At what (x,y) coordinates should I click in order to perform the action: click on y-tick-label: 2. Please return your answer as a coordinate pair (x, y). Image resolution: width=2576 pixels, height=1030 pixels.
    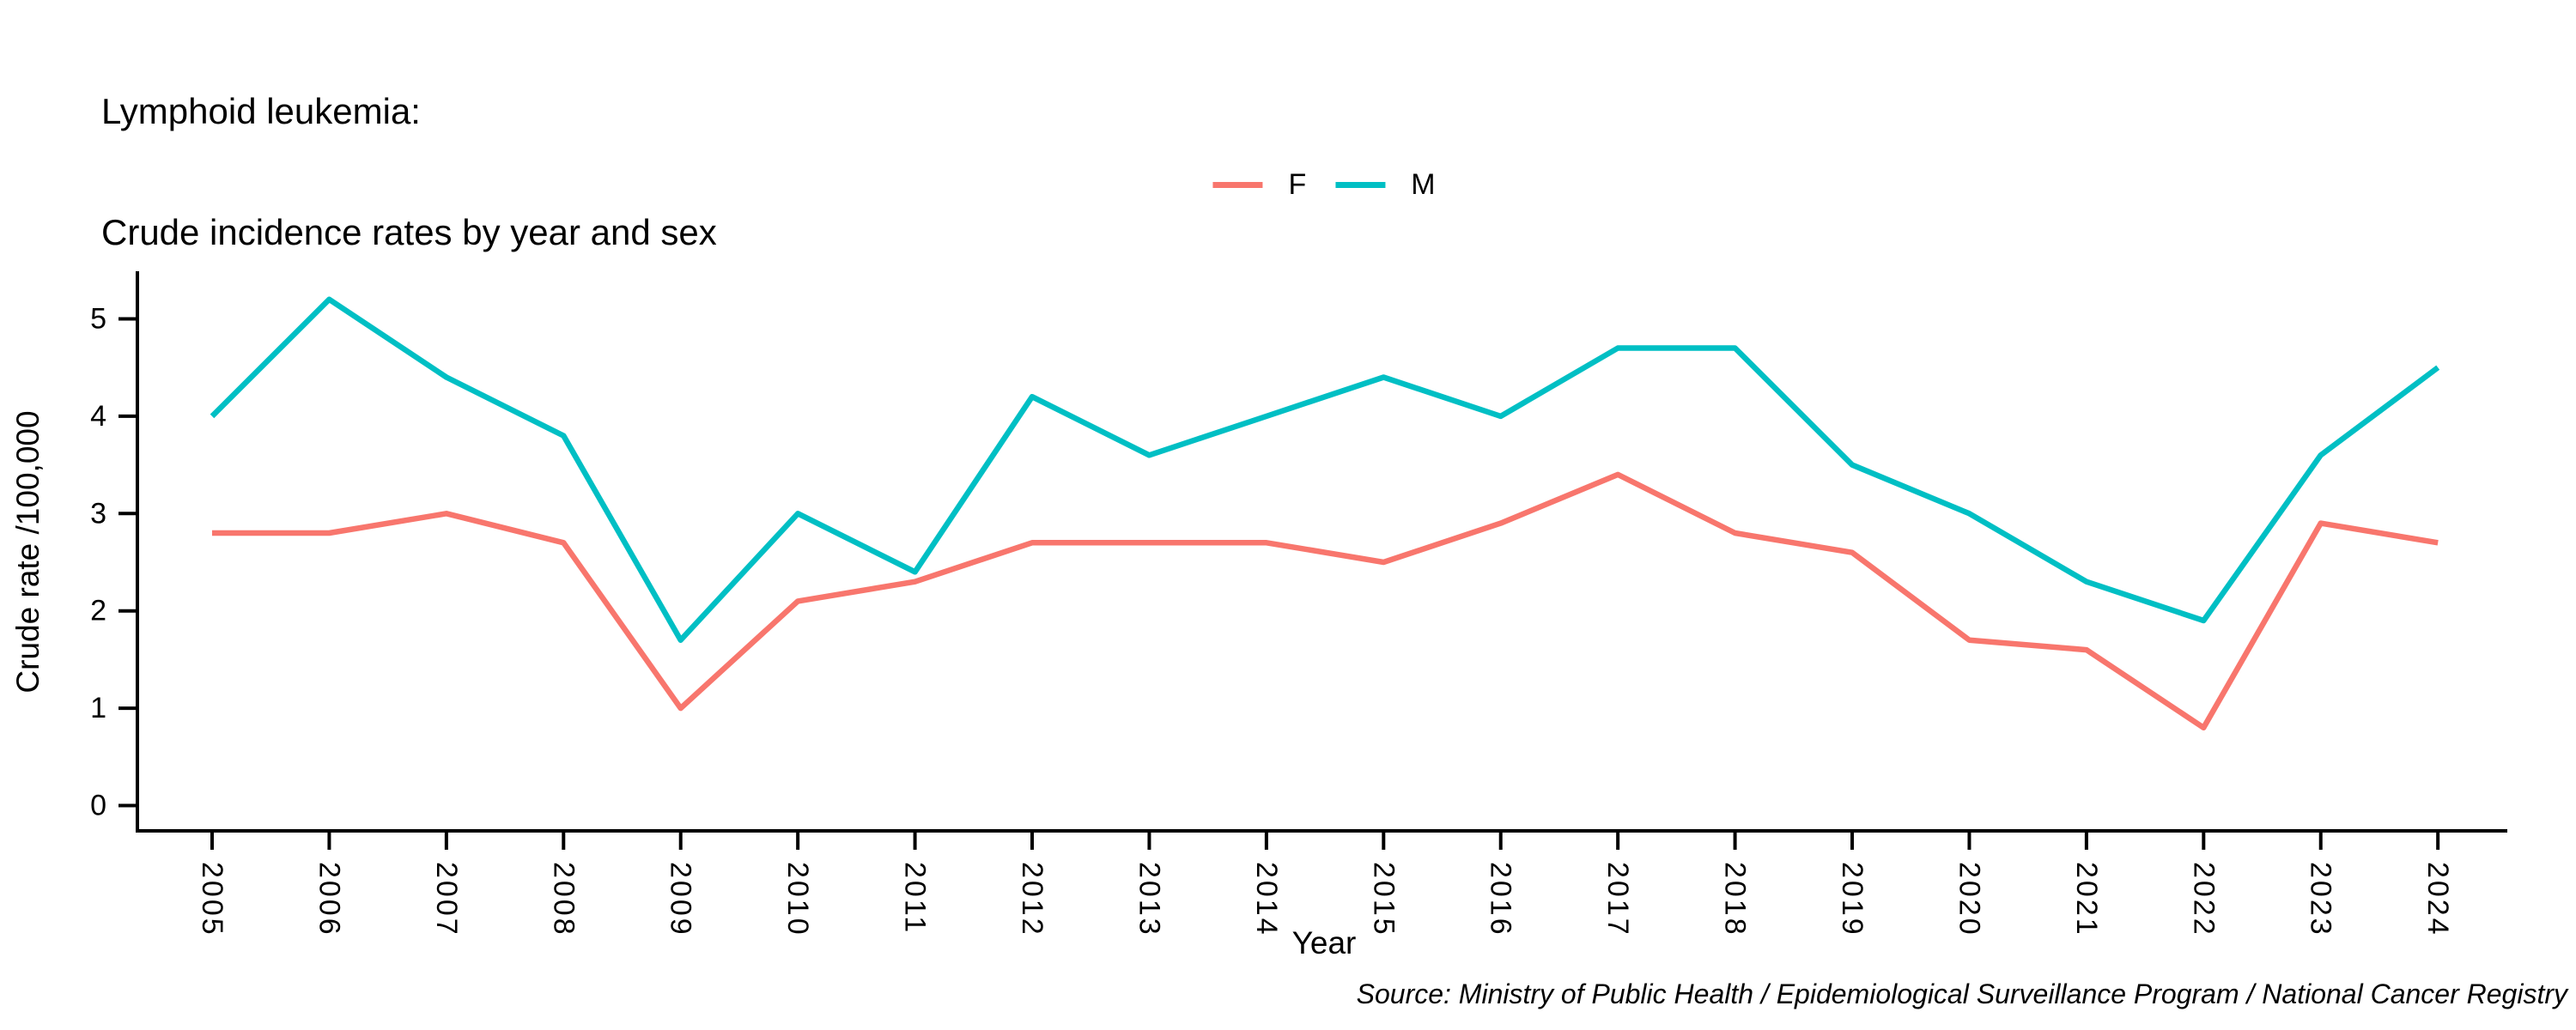
    Looking at the image, I should click on (98, 611).